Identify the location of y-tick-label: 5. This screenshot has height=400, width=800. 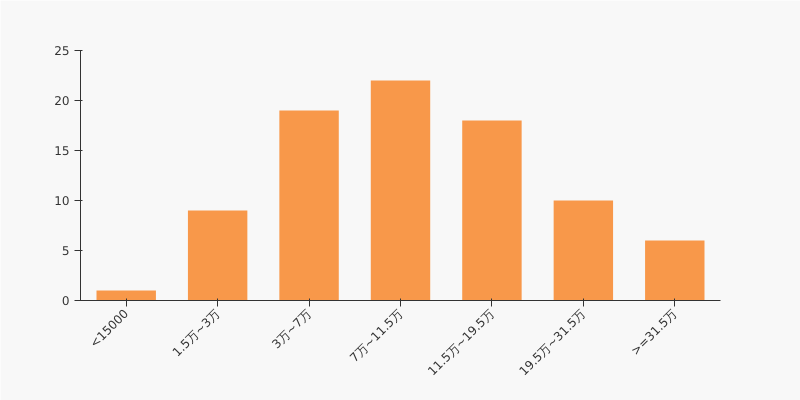
(66, 251).